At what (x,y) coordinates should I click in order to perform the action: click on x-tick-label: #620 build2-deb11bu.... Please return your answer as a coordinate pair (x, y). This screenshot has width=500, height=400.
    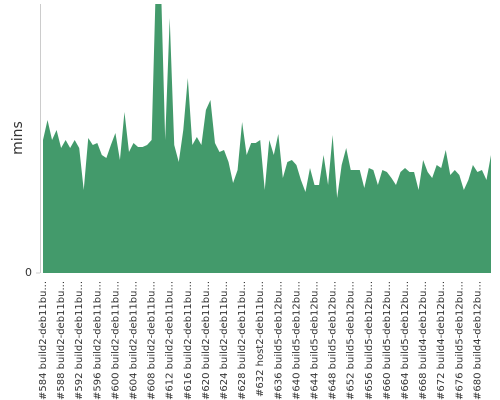
    Looking at the image, I should click on (206, 340).